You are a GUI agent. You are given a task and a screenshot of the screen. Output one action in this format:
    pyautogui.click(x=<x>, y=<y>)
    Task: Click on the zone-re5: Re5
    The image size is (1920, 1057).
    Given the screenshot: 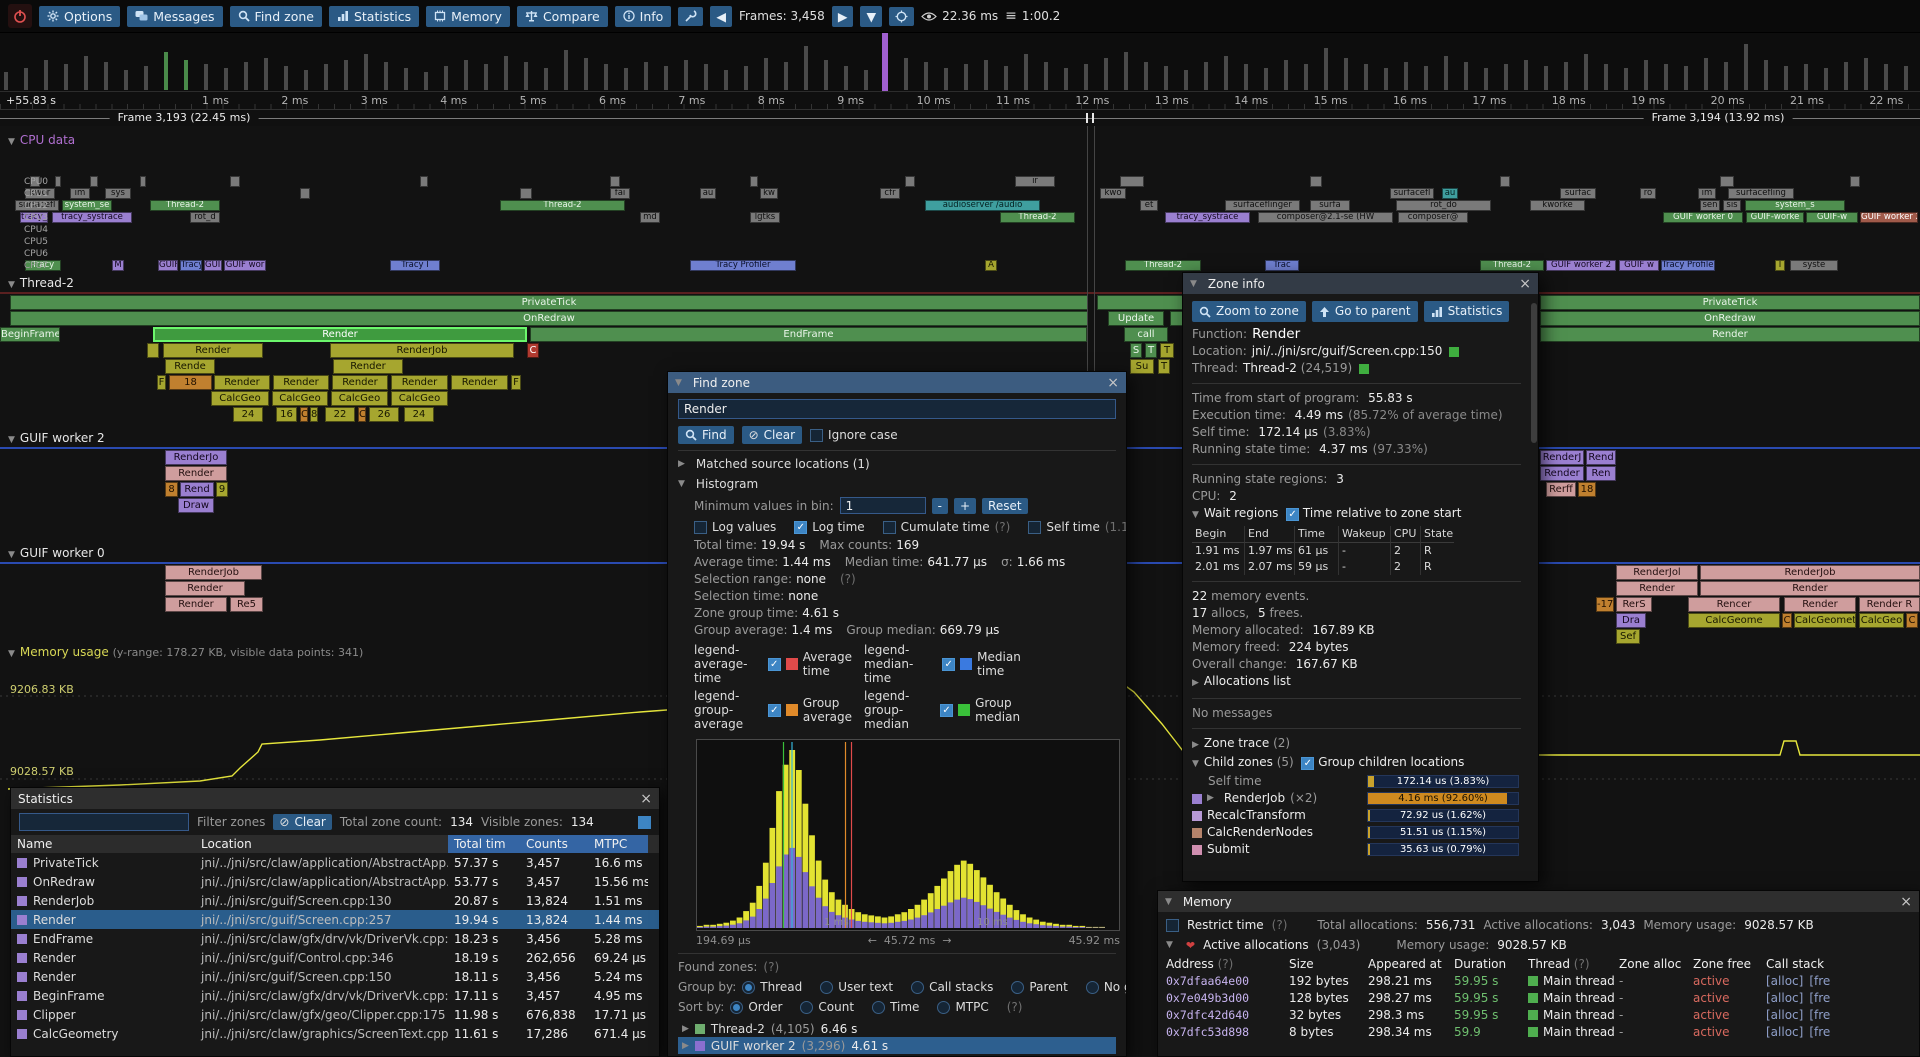 What is the action you would take?
    pyautogui.click(x=246, y=604)
    